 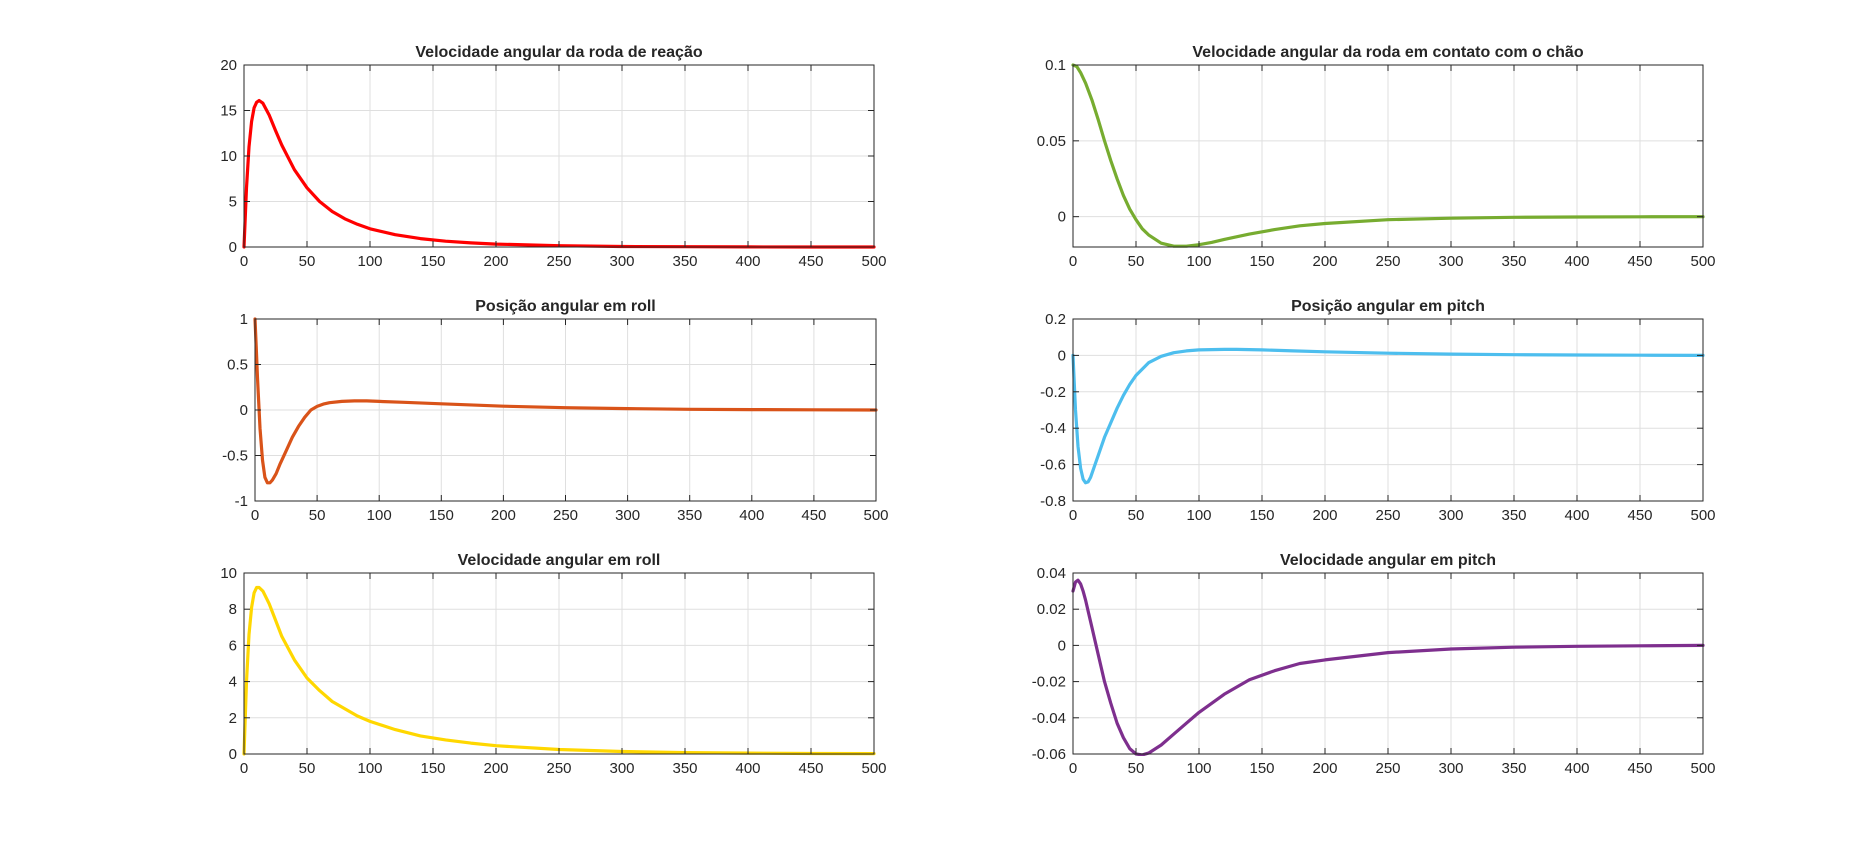 I want to click on y-tick-label: 4, so click(x=233, y=682).